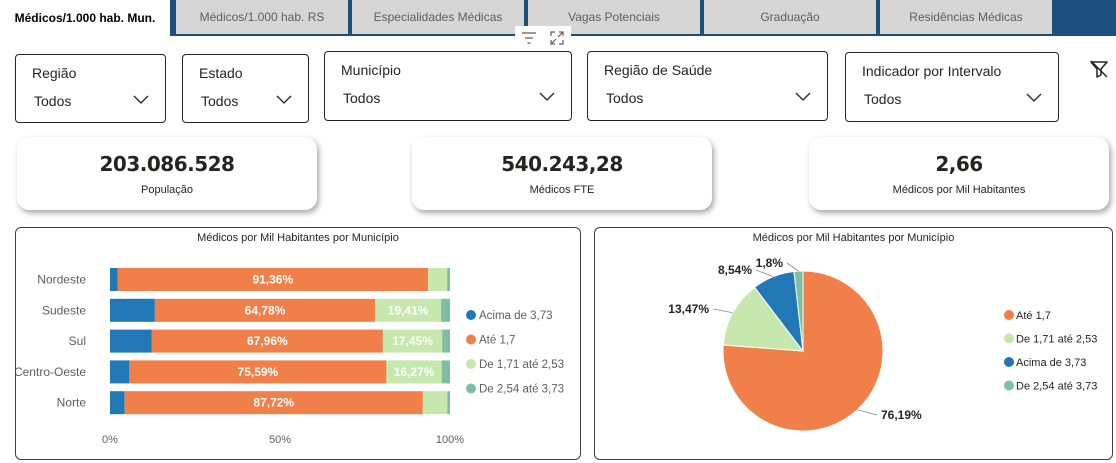  I want to click on kpi-medicos-fte: 540.243,28 Médicos FTE, so click(562, 173).